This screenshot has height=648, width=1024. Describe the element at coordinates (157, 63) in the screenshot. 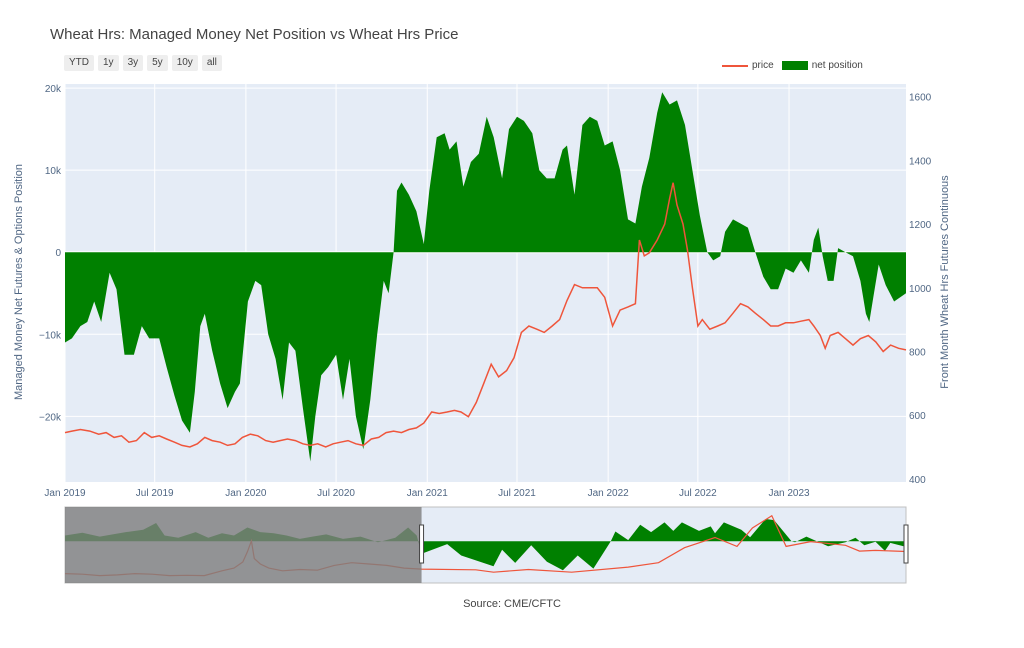

I see `range-button-5y: 5y` at that location.